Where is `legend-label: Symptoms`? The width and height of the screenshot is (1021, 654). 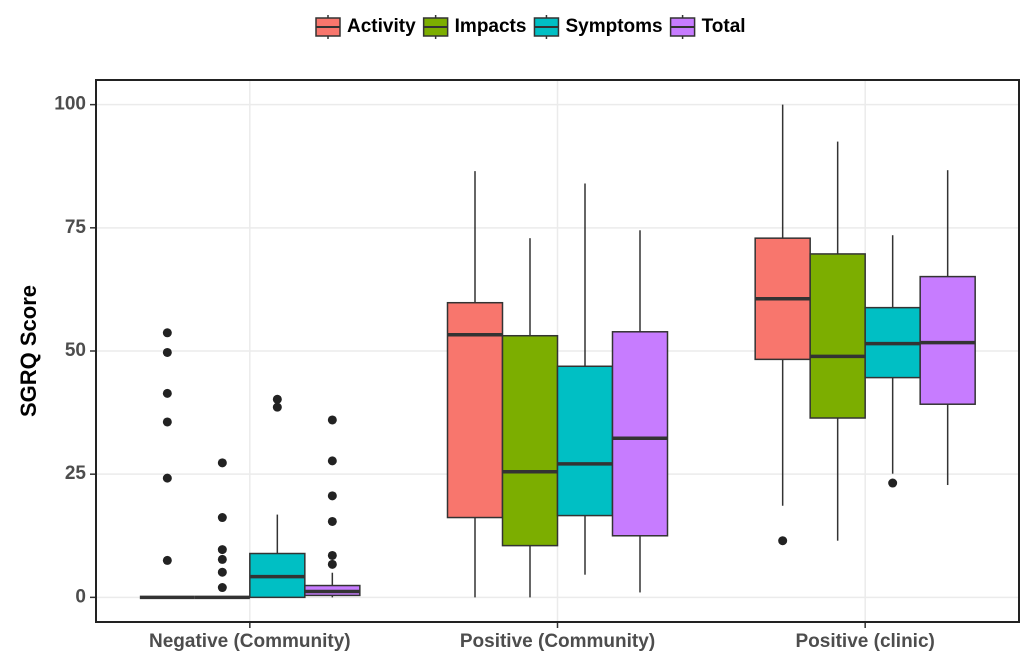 legend-label: Symptoms is located at coordinates (613, 26).